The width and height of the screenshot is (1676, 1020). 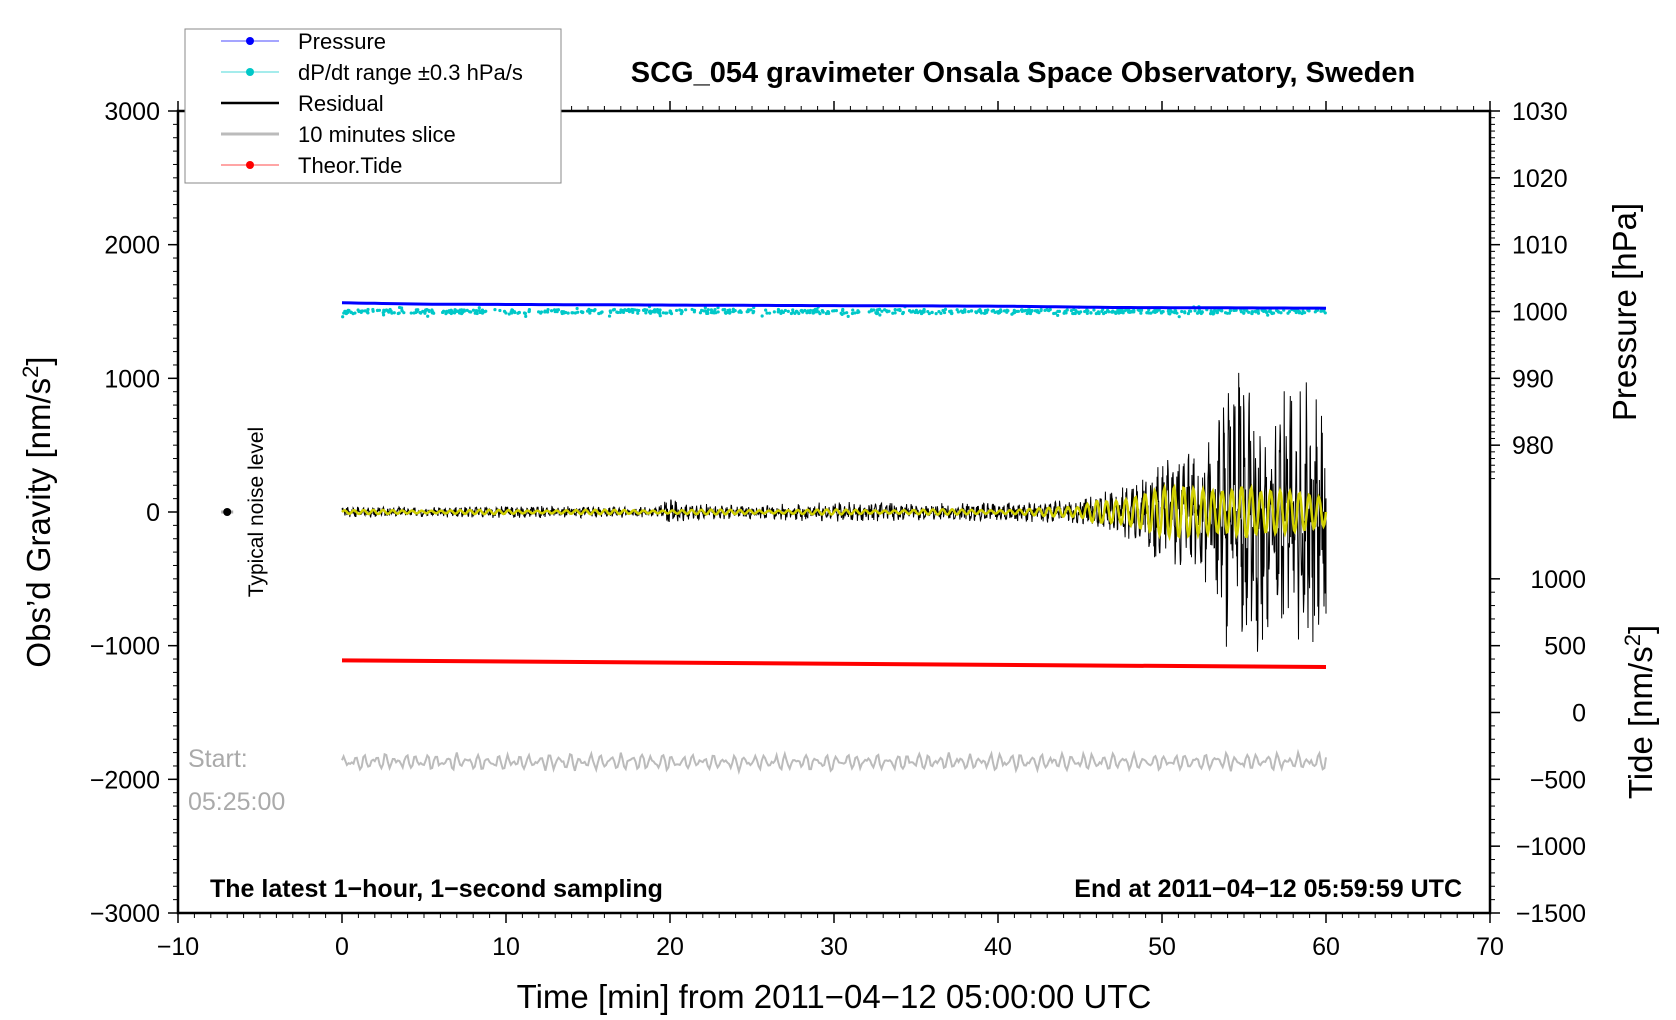 What do you see at coordinates (236, 802) in the screenshot?
I see `slice-start-time: 05:25:00` at bounding box center [236, 802].